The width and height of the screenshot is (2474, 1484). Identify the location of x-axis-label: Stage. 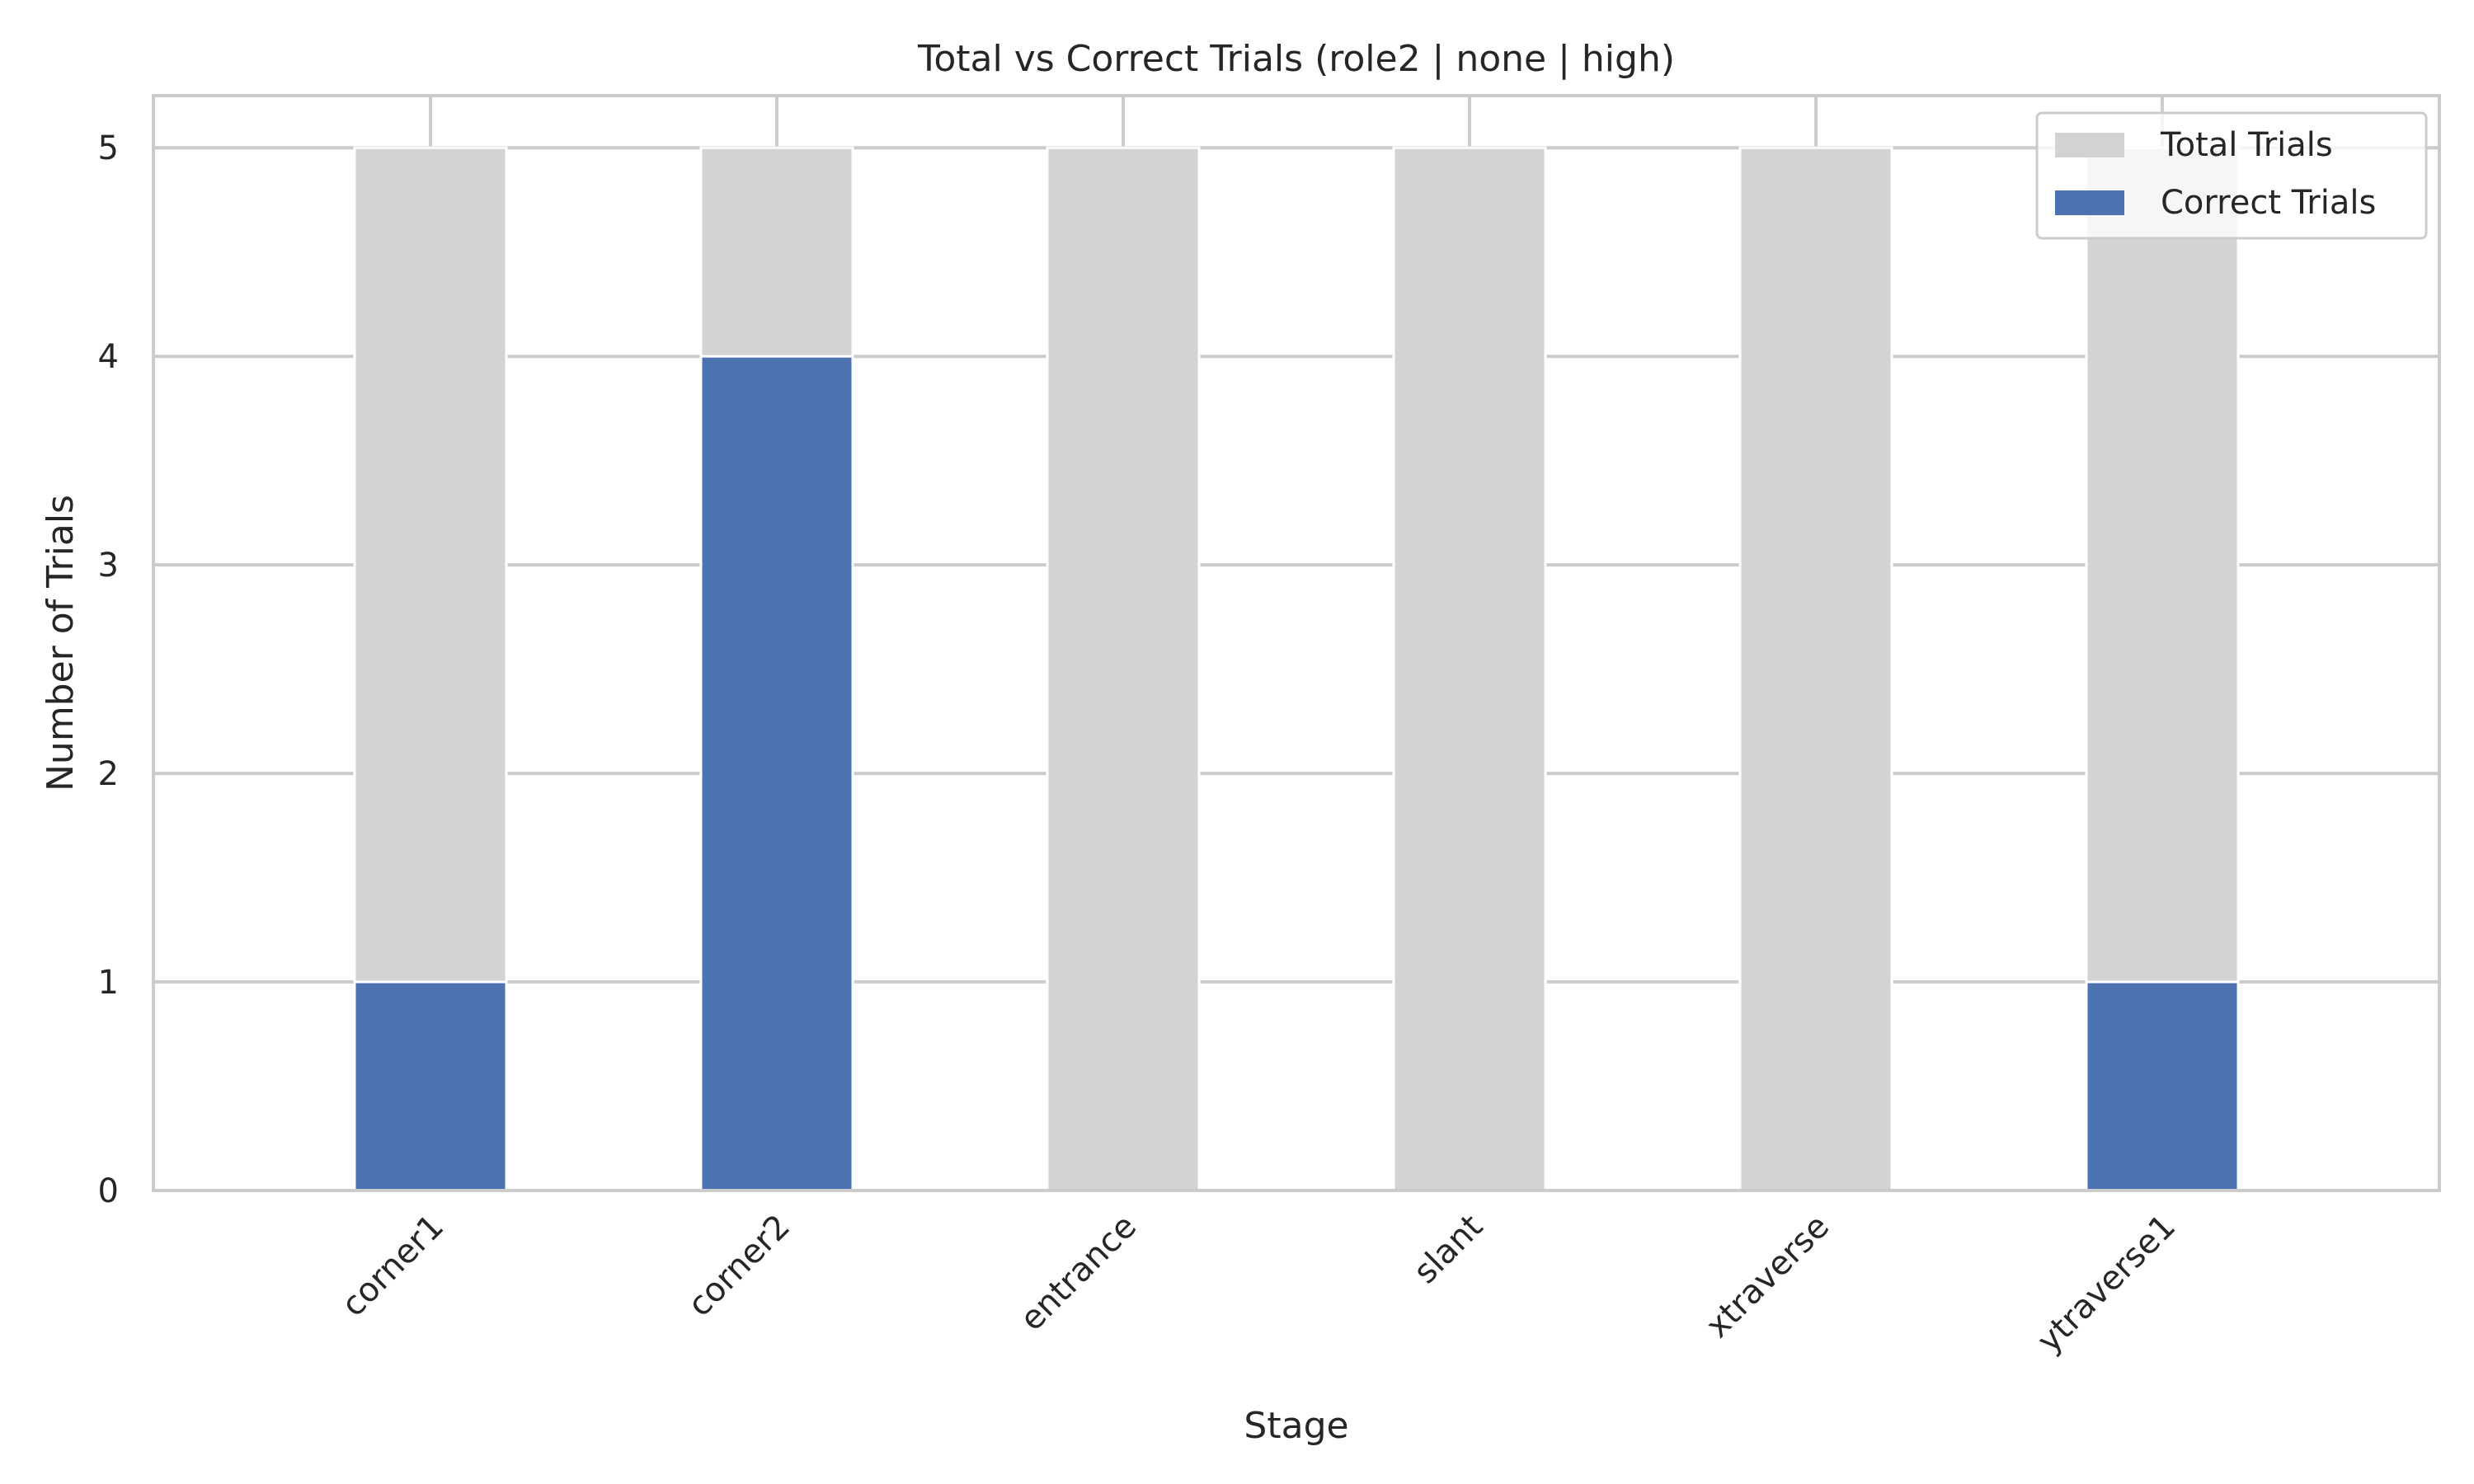
(1296, 1426).